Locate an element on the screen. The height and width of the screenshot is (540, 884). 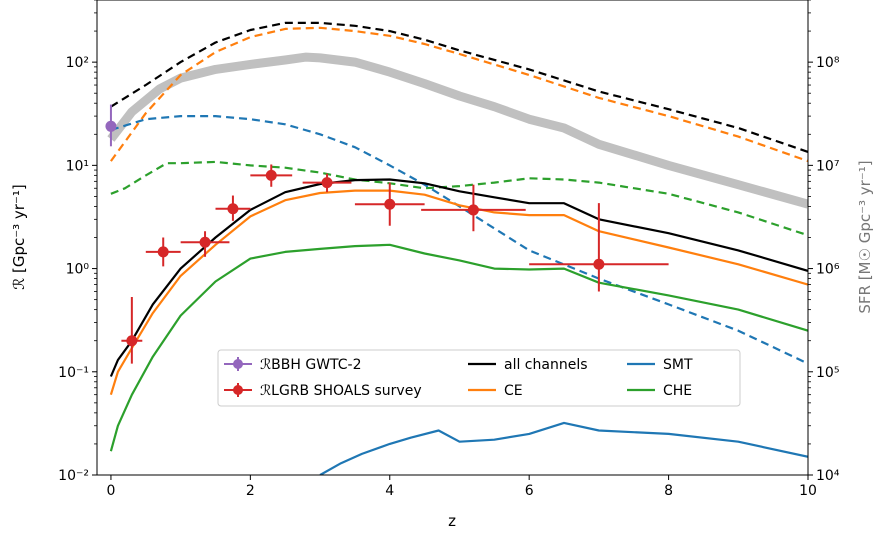
y-right-tick-label-0: 10⁴ is located at coordinates (828, 476).